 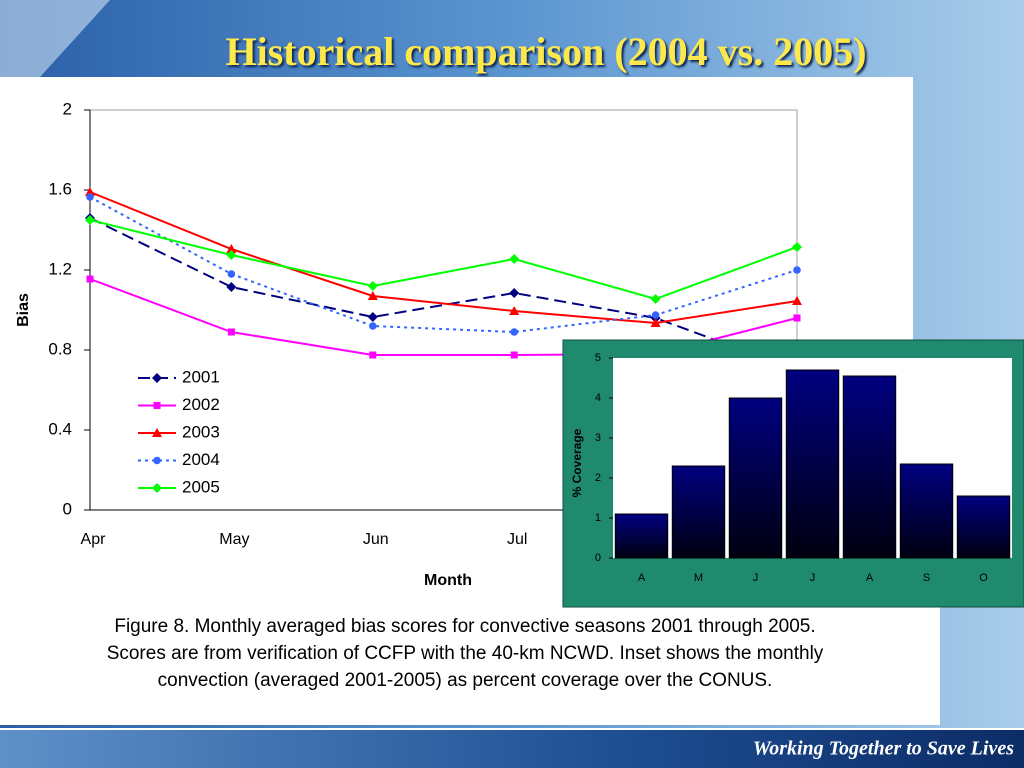 I want to click on y-tick-label: 0.4, so click(x=60, y=428).